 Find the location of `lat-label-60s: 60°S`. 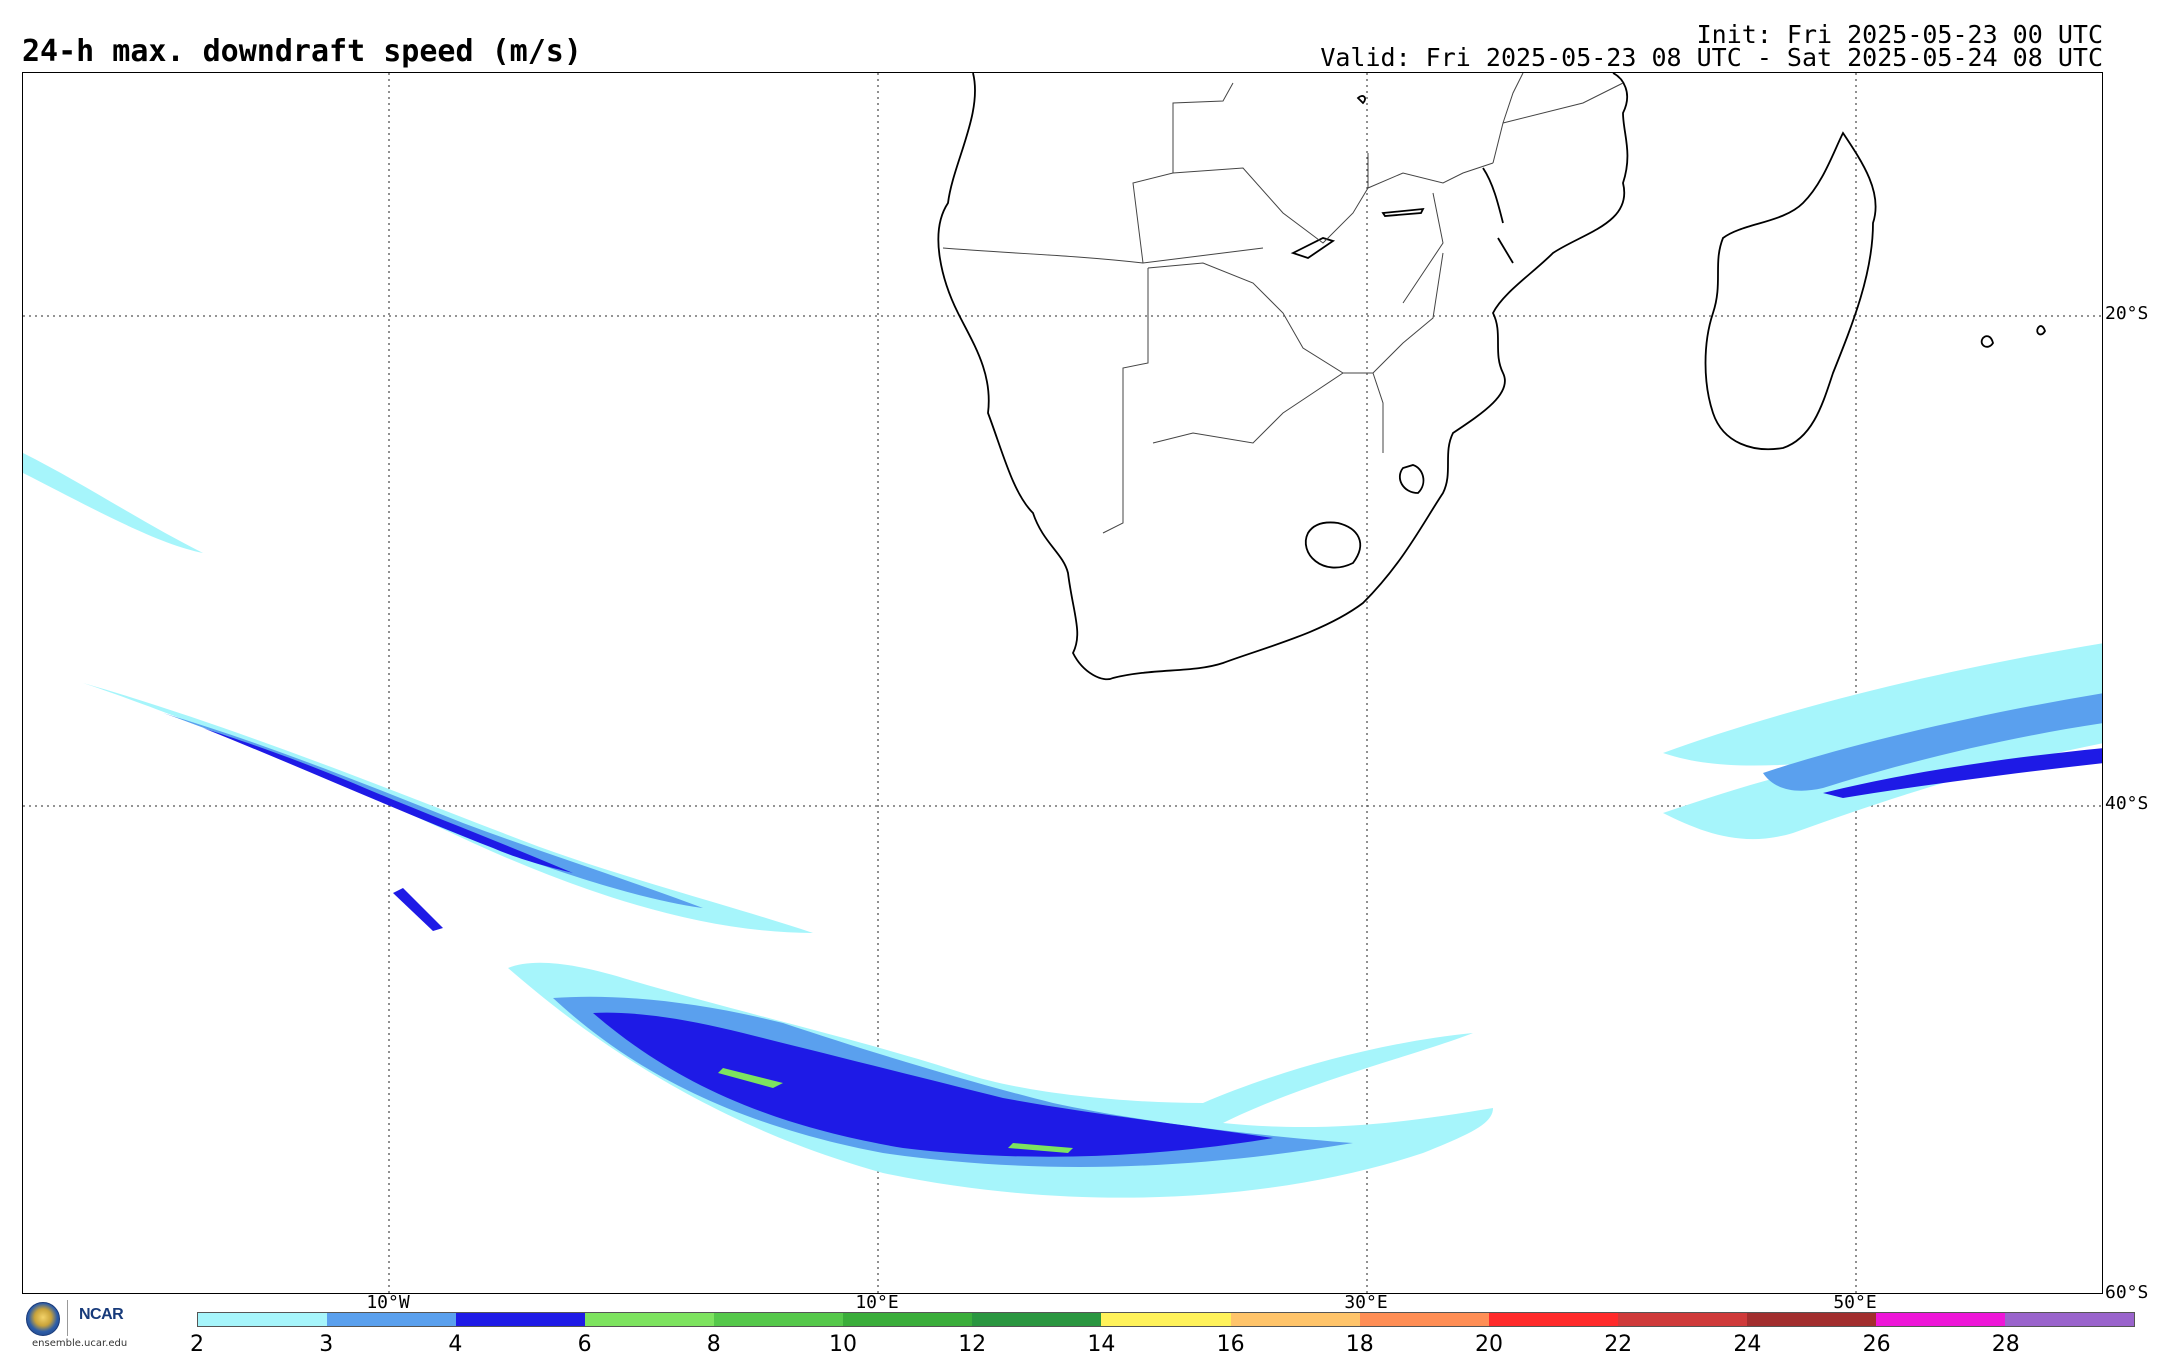

lat-label-60s: 60°S is located at coordinates (2127, 1292).